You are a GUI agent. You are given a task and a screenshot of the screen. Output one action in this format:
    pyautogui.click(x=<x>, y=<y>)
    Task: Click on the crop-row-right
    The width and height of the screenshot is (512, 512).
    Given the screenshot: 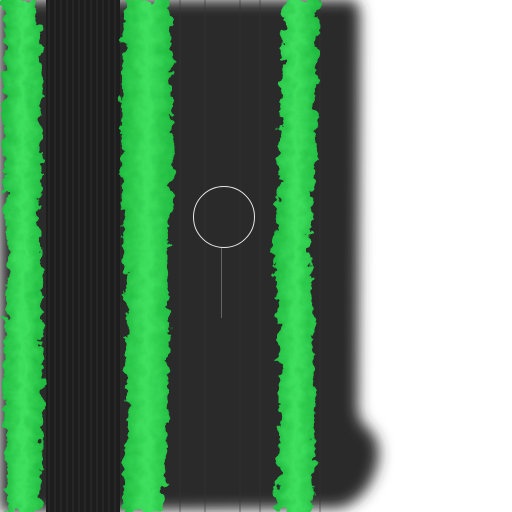 What is the action you would take?
    pyautogui.click(x=296, y=256)
    